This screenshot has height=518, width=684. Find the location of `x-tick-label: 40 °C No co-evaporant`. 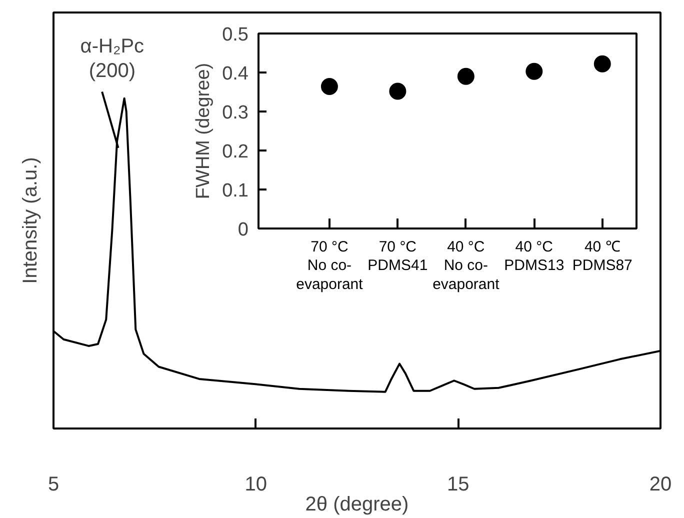

x-tick-label: 40 °C No co-evaporant is located at coordinates (466, 265).